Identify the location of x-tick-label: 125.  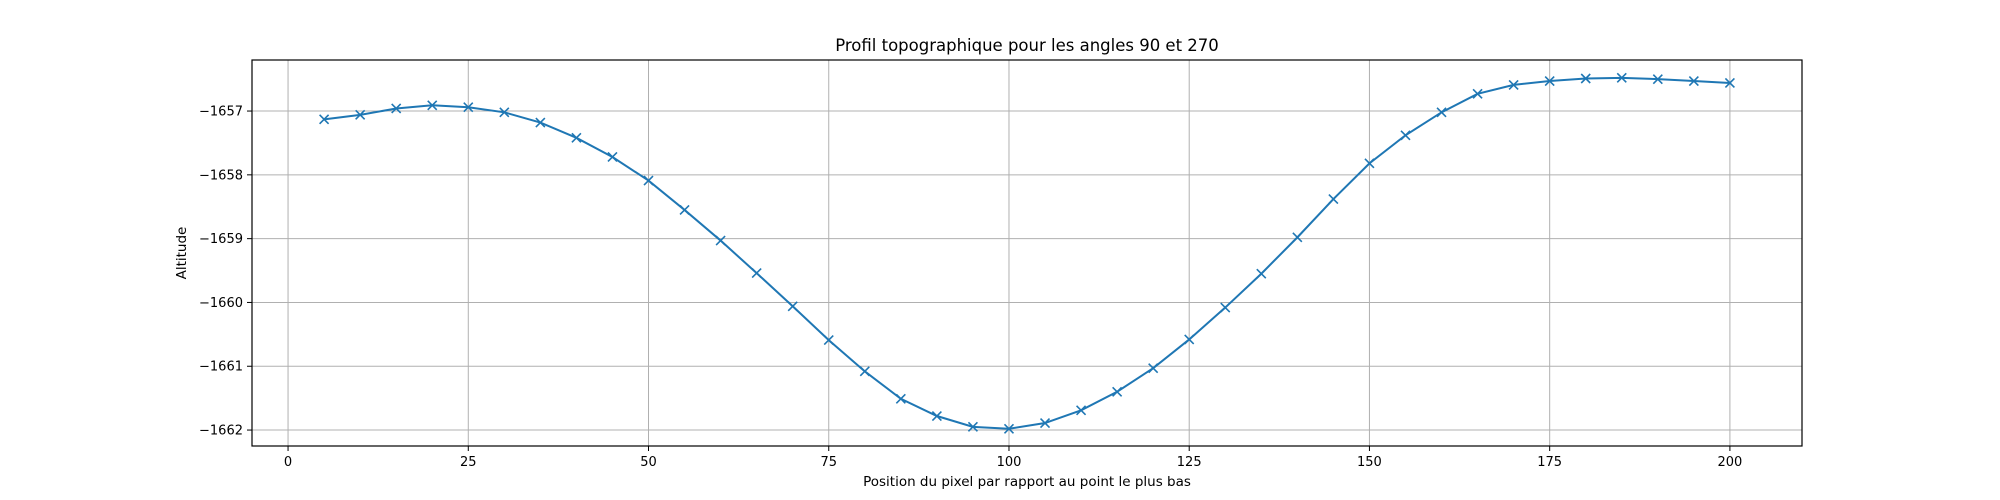
(1189, 462).